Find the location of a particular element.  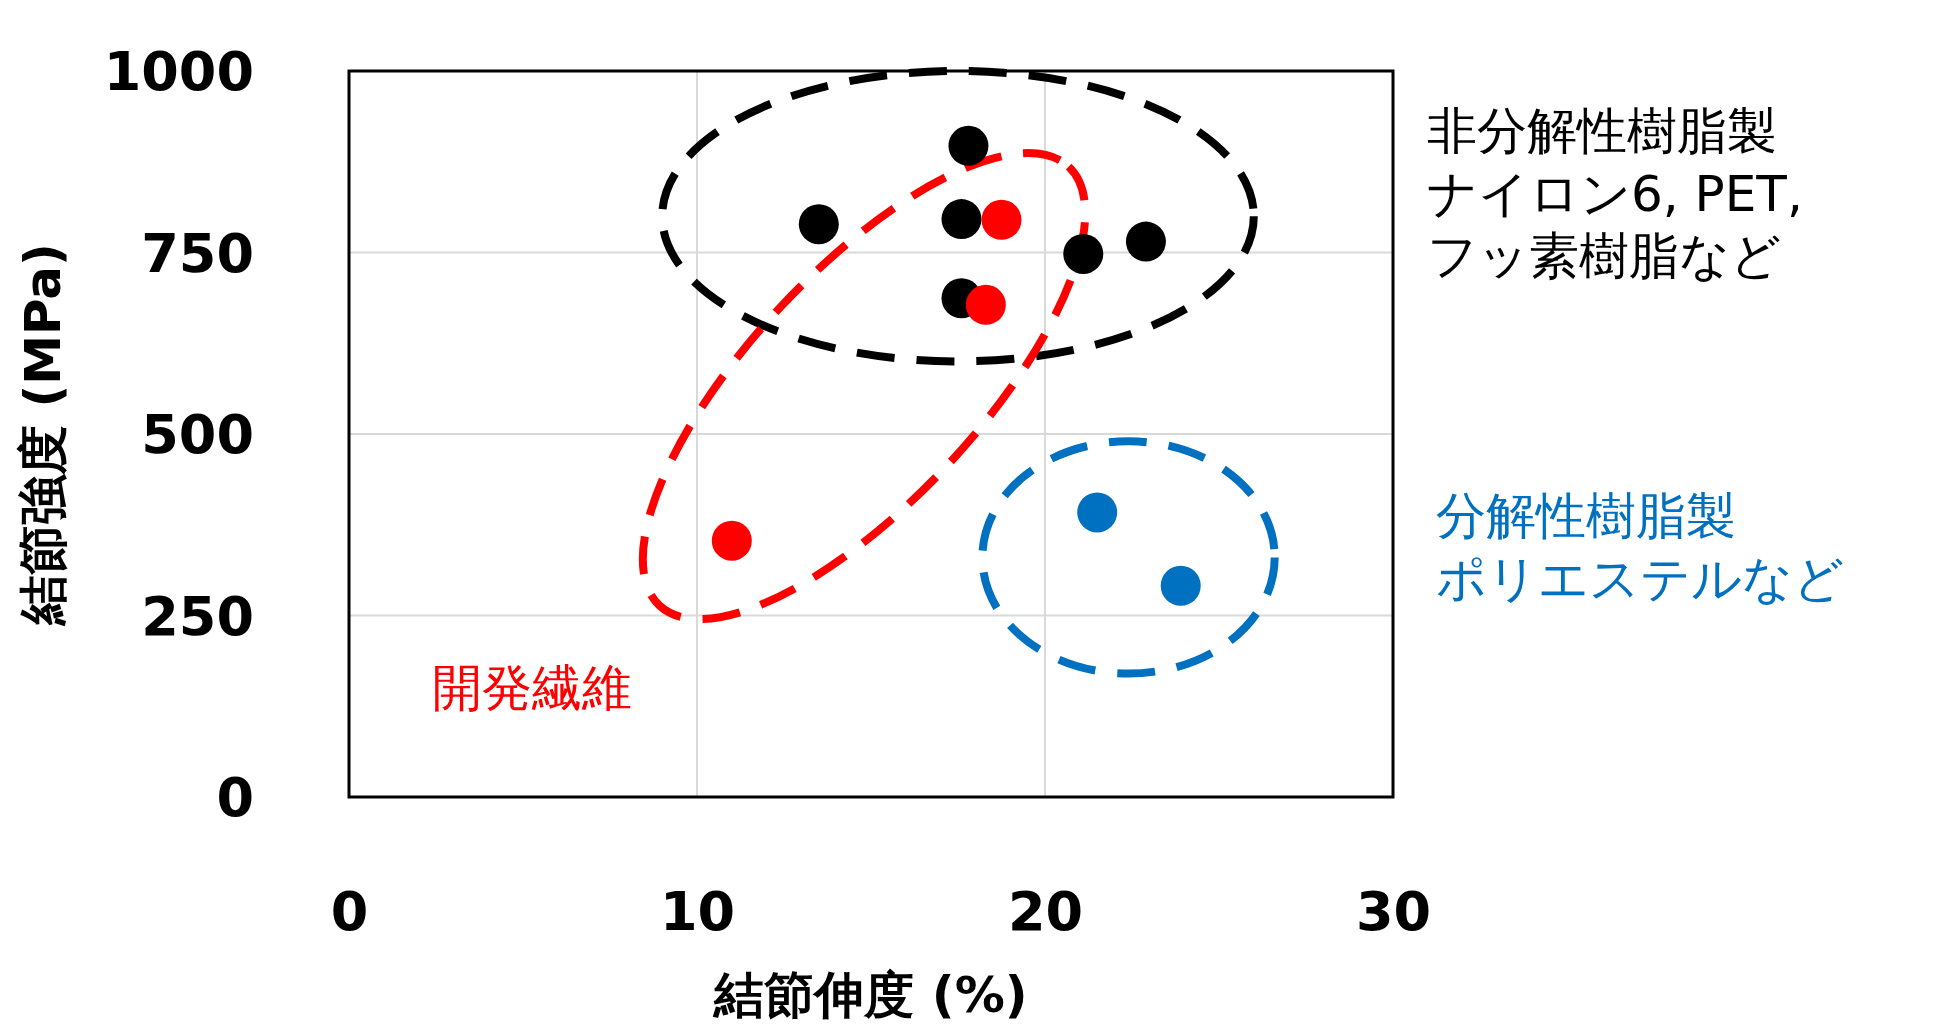

text: 分解性樹脂製ポリエステルなど is located at coordinates (1640, 547).